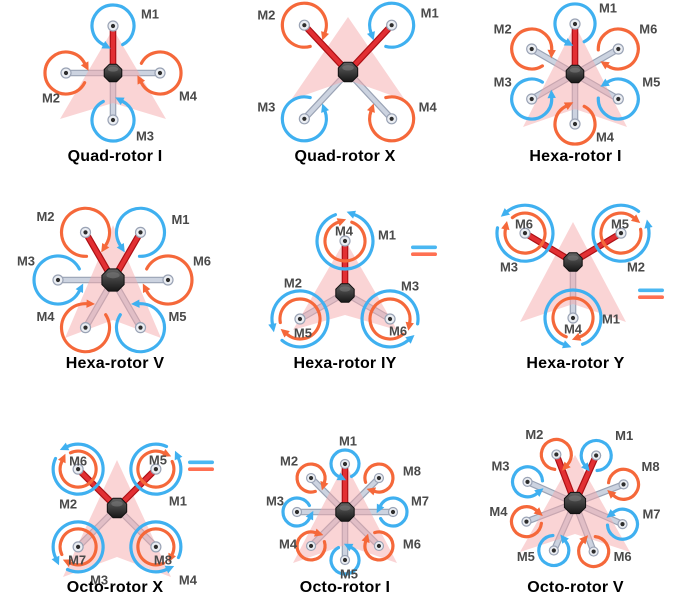 The width and height of the screenshot is (691, 610). I want to click on panel-octo-rotor-i: M1 M2 M3 M4 M5 M6 M7 M8 Octo-rotor I, so click(345, 502).